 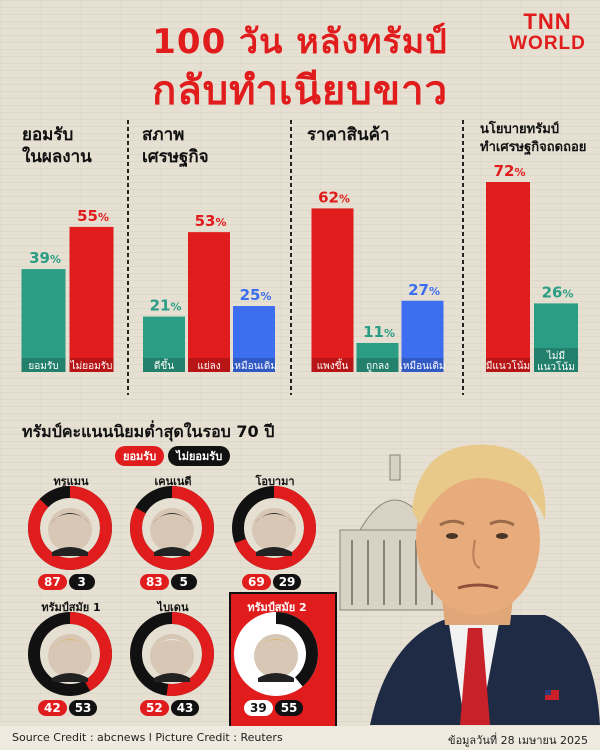 I want to click on approval-values: 83 5, so click(x=168, y=582).